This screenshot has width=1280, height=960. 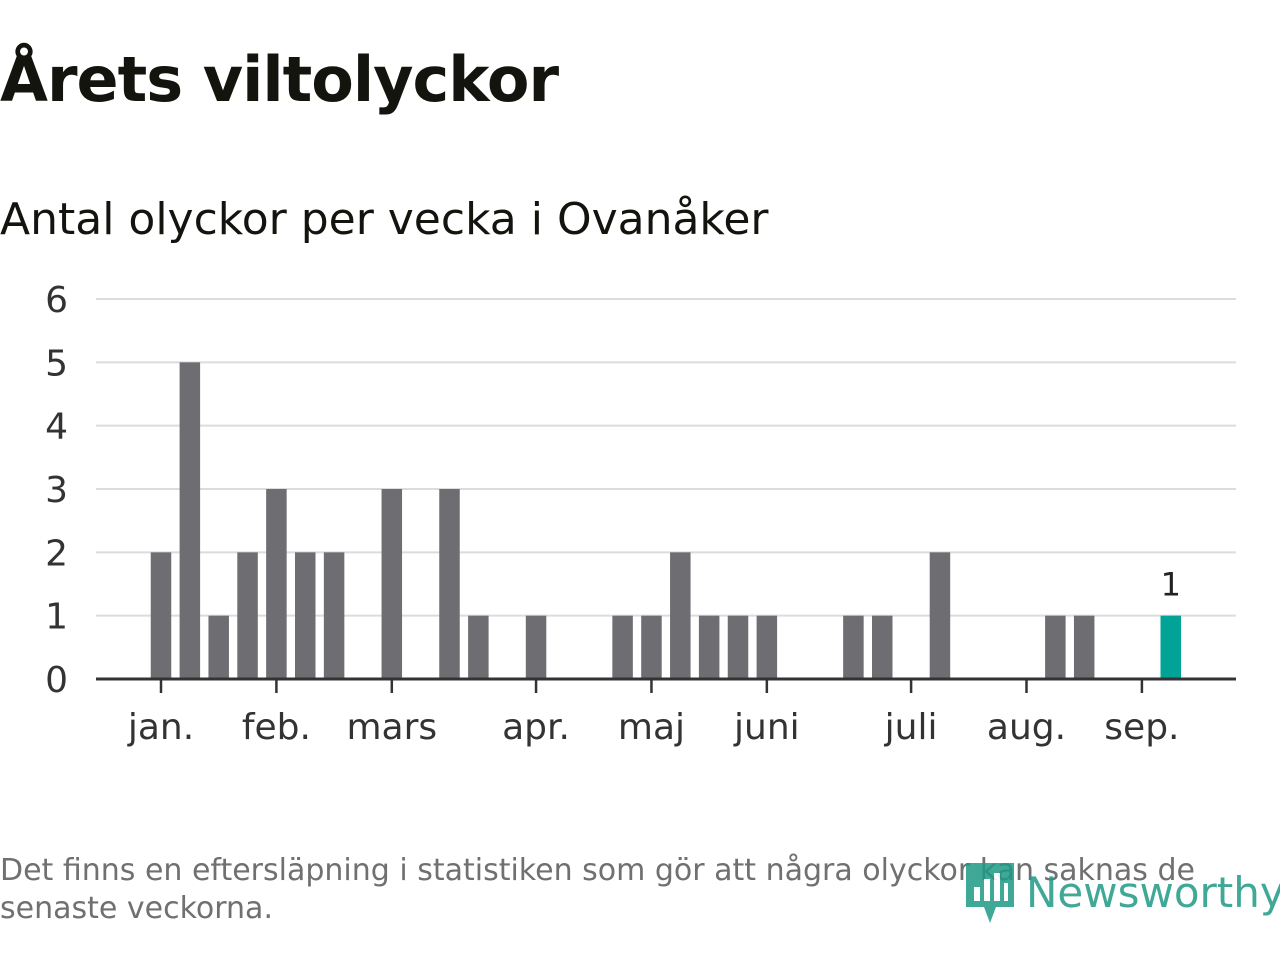 What do you see at coordinates (911, 727) in the screenshot?
I see `x-tick-label: juli` at bounding box center [911, 727].